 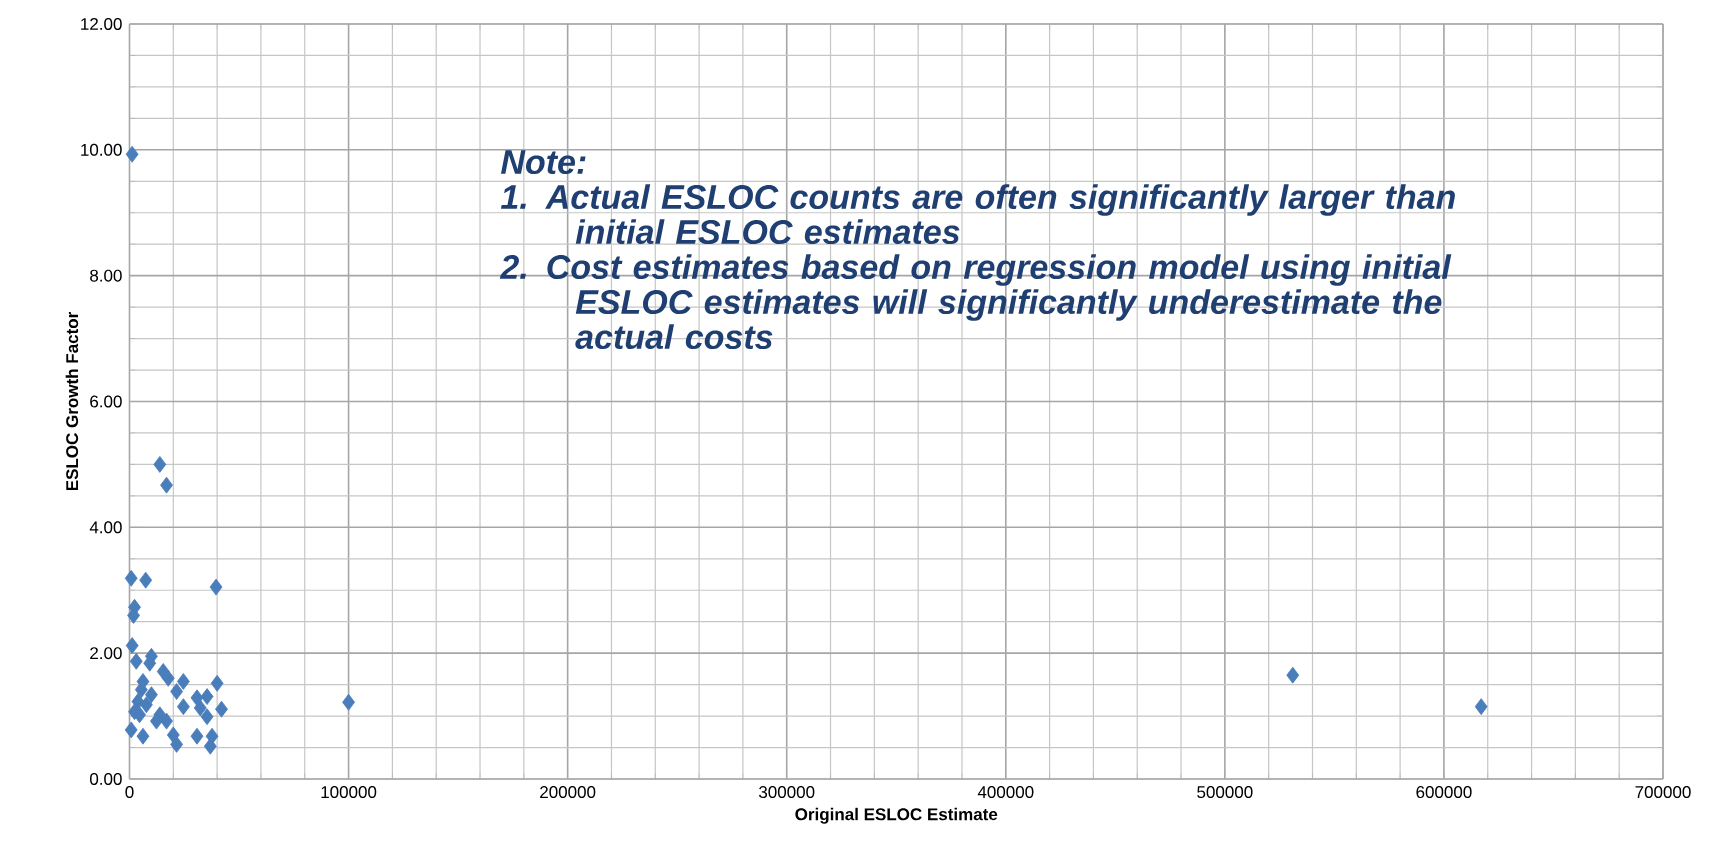 I want to click on x-tick-label: 700000, so click(x=1663, y=792).